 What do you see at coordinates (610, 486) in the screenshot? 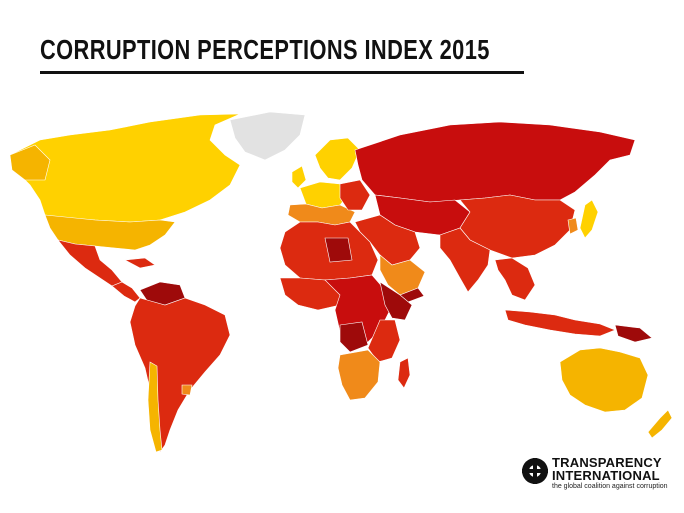
I see `logo-tagline: the global coalition against corruption` at bounding box center [610, 486].